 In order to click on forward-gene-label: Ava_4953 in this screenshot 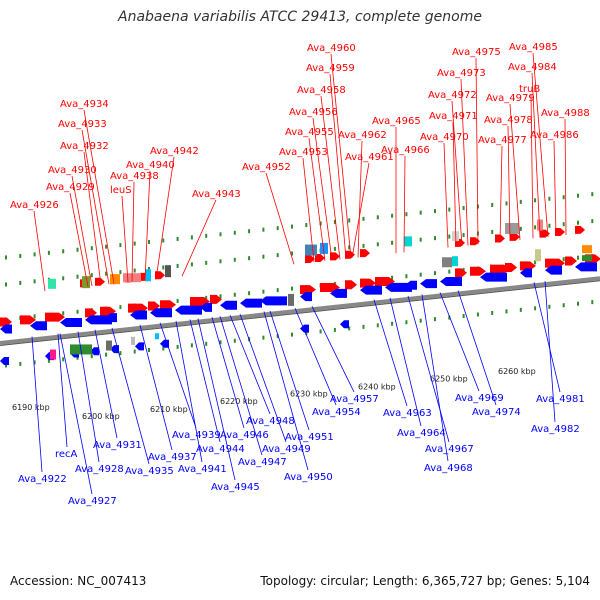, I will do `click(303, 152)`.